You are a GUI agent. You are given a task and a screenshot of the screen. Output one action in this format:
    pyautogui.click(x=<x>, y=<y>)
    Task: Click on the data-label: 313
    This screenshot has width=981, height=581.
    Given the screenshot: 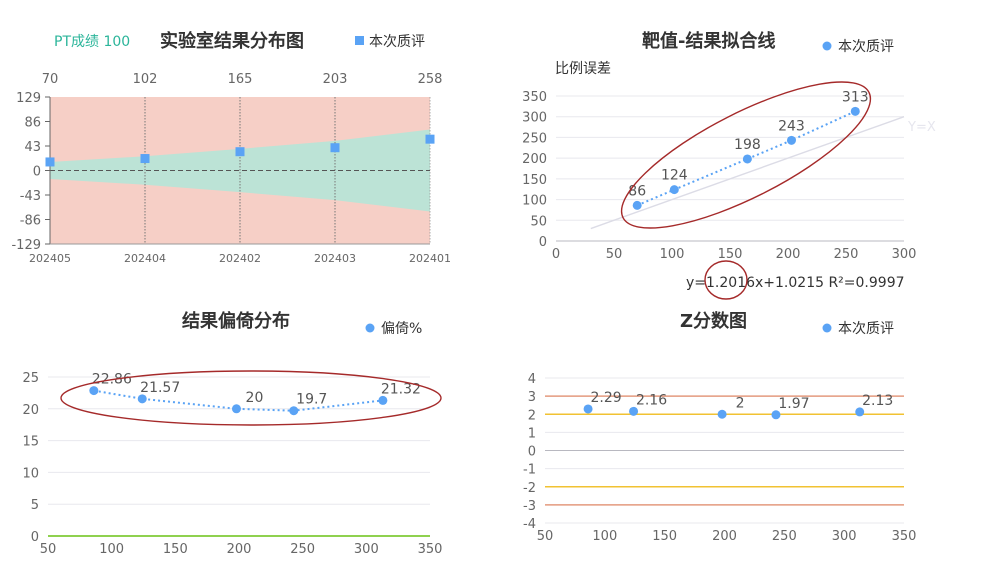 What is the action you would take?
    pyautogui.click(x=855, y=97)
    